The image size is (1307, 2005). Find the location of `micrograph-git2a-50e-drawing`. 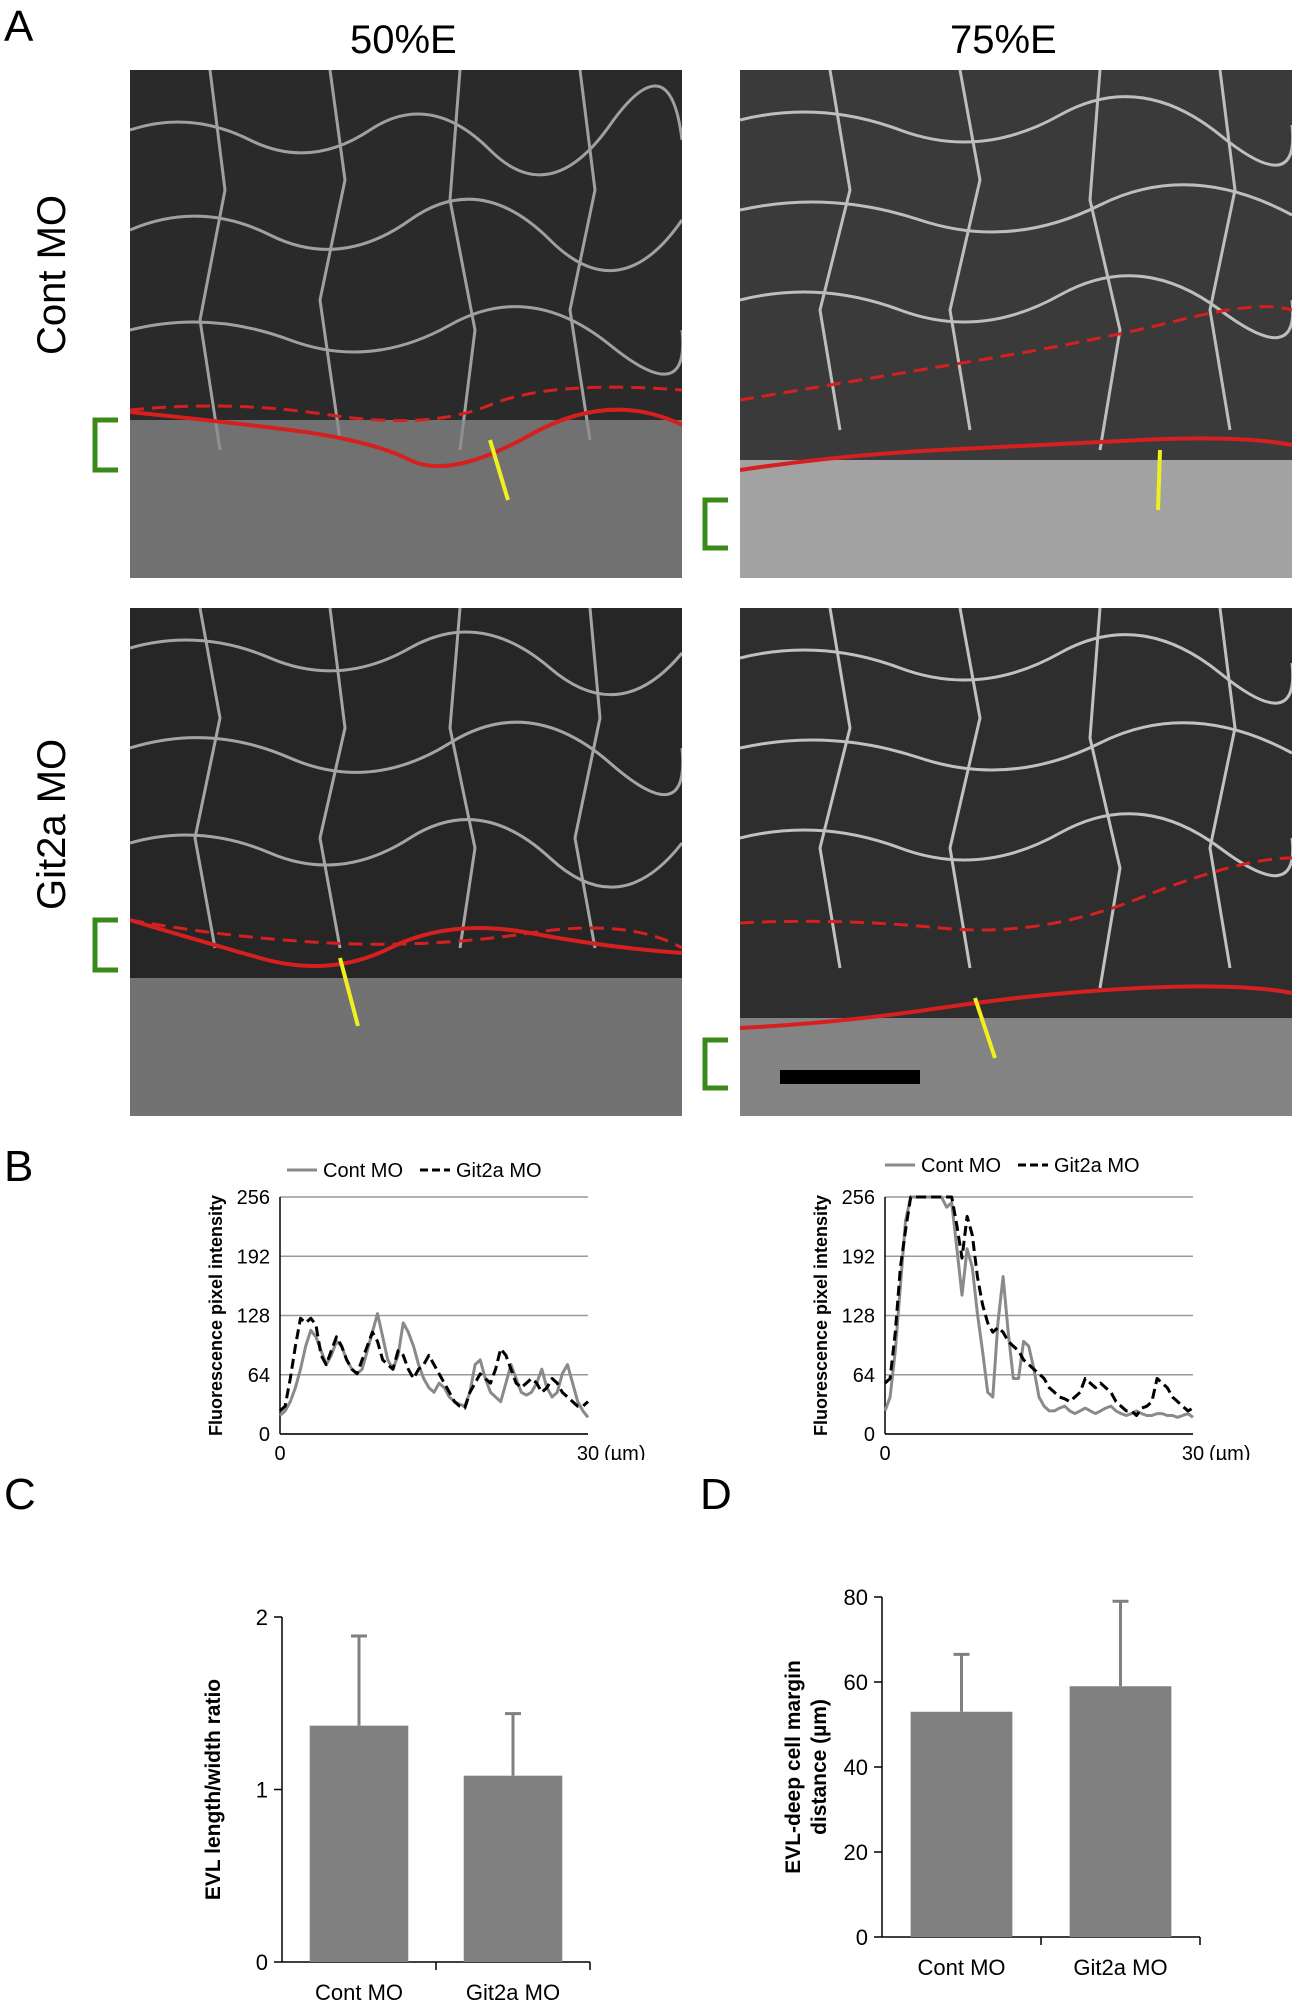

micrograph-git2a-50e-drawing is located at coordinates (406, 862).